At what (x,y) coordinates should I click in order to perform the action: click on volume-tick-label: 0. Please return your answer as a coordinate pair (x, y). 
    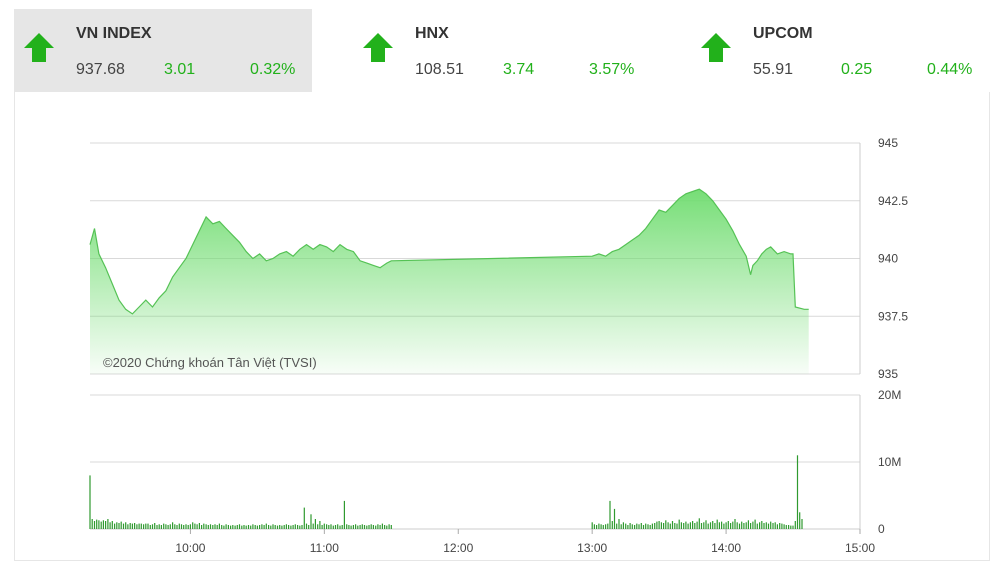
    Looking at the image, I should click on (881, 529).